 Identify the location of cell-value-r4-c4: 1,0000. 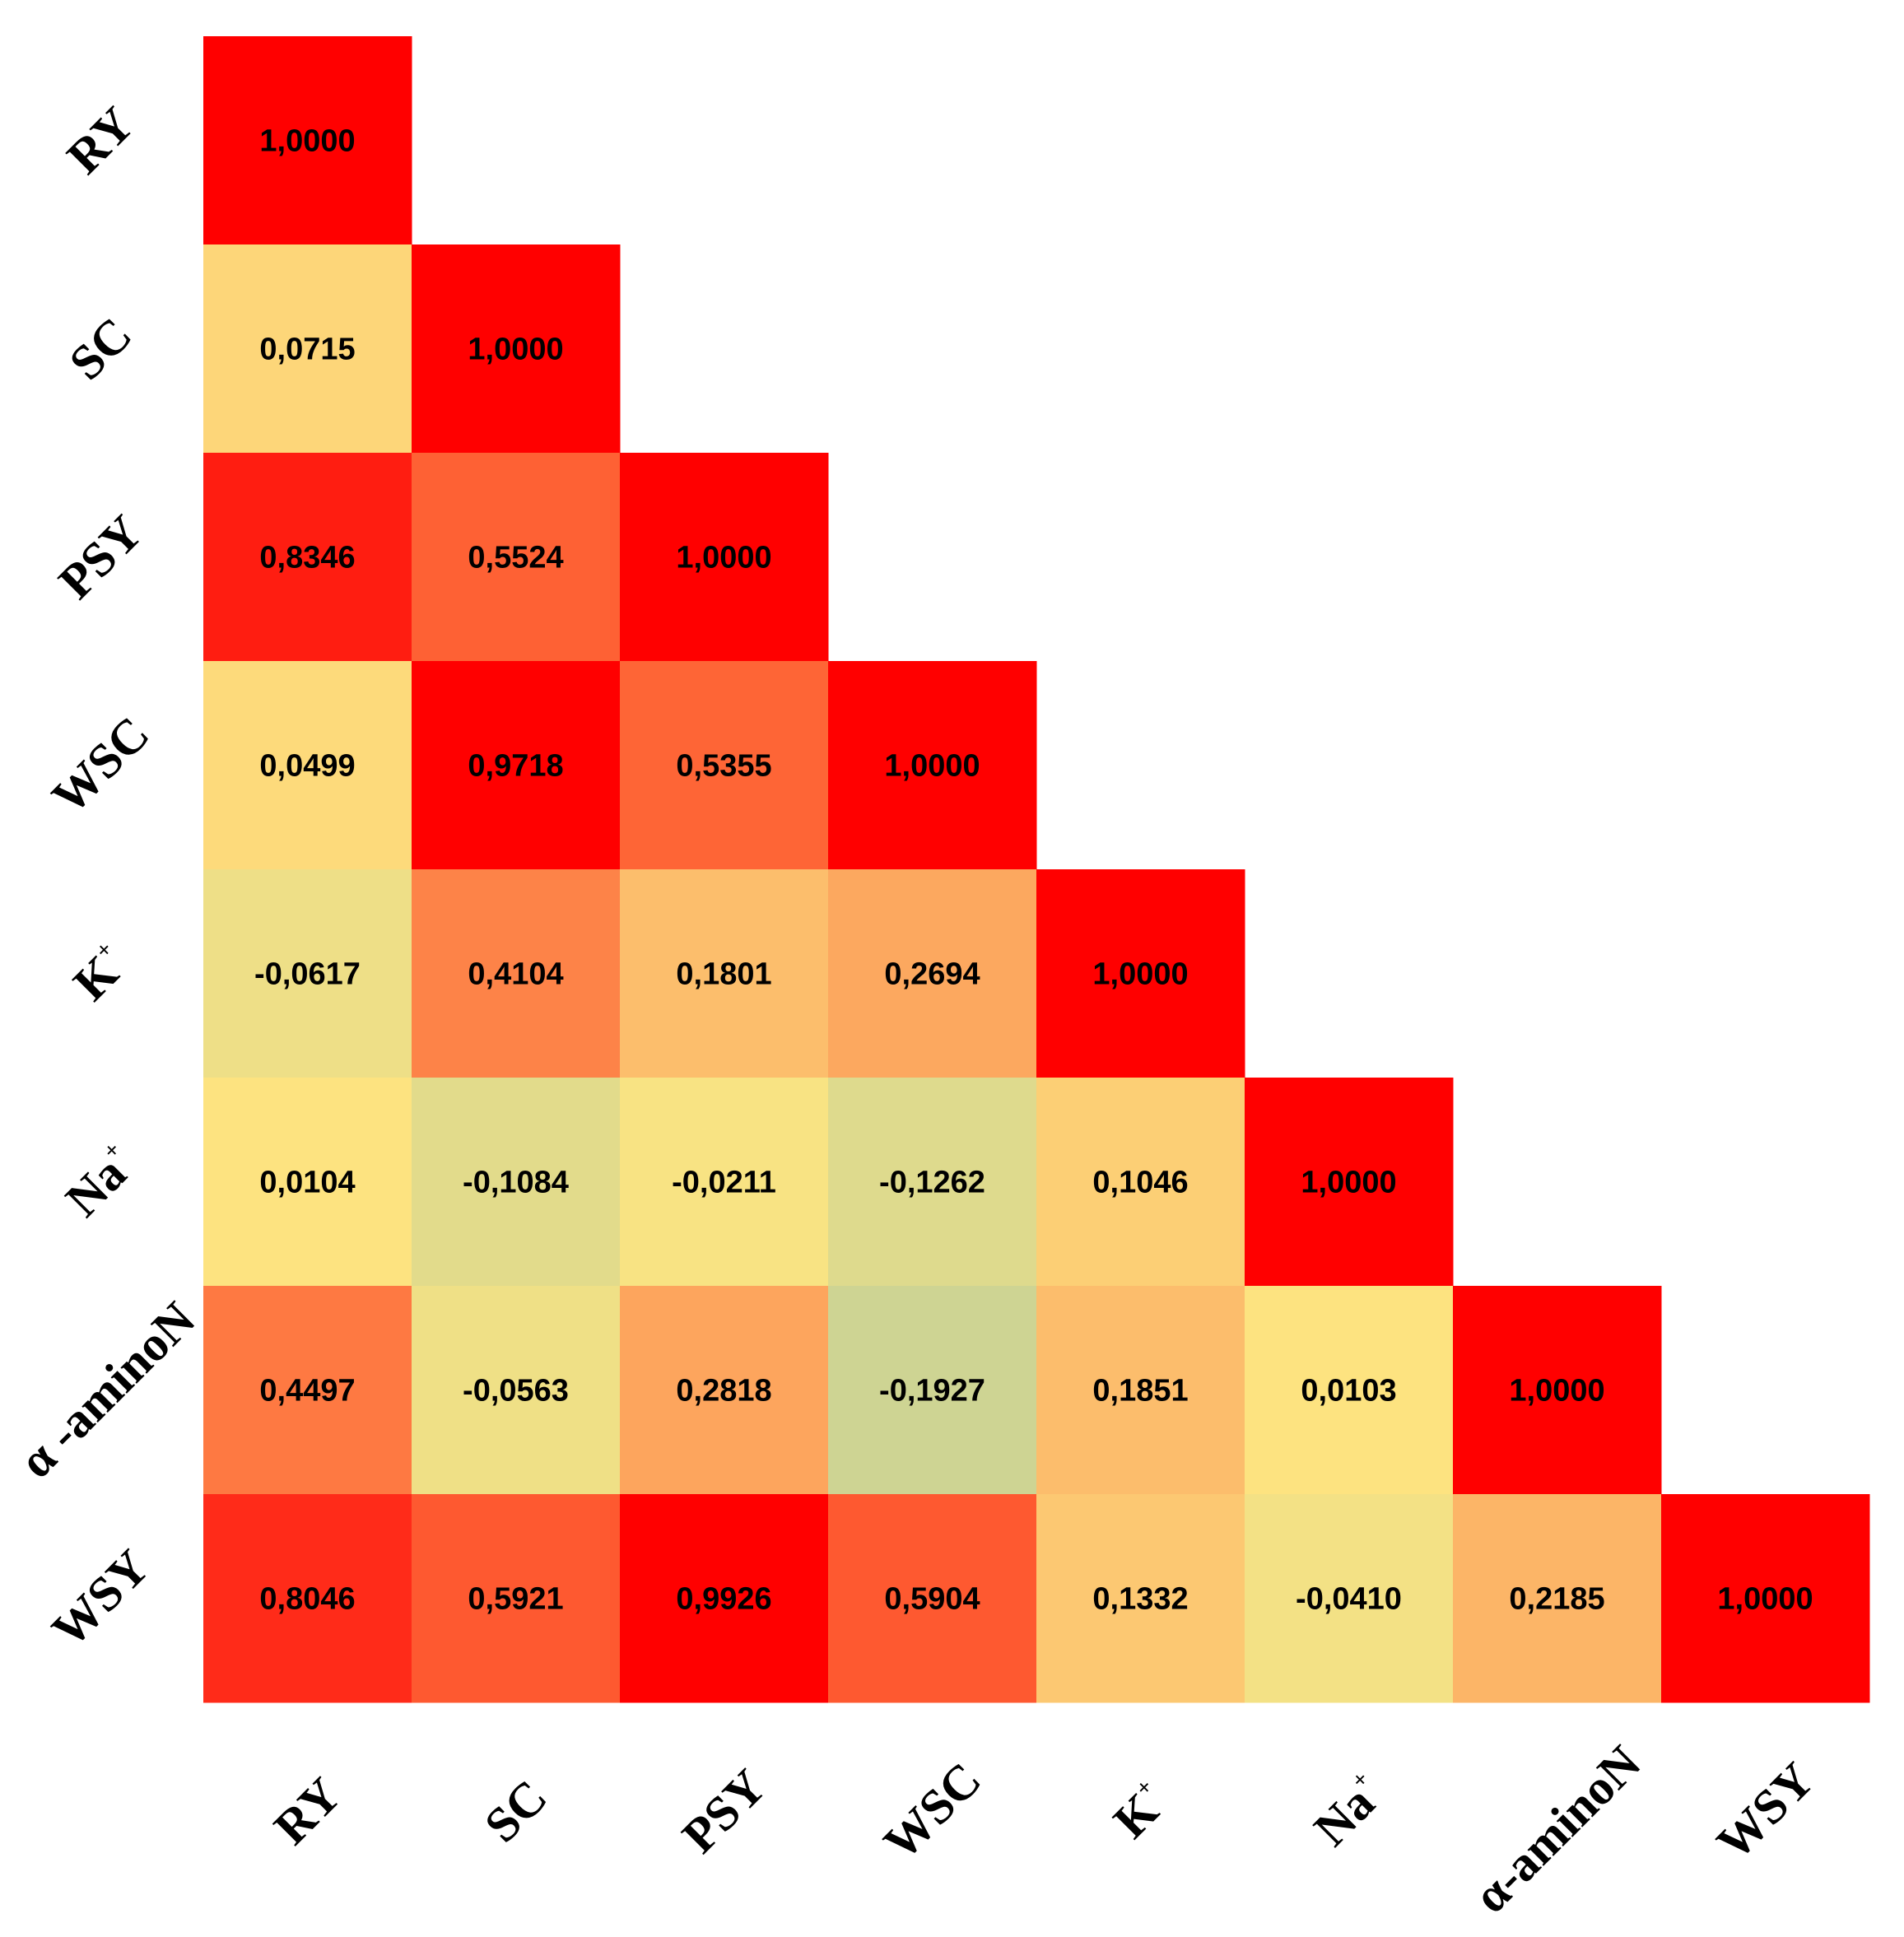
(932, 766).